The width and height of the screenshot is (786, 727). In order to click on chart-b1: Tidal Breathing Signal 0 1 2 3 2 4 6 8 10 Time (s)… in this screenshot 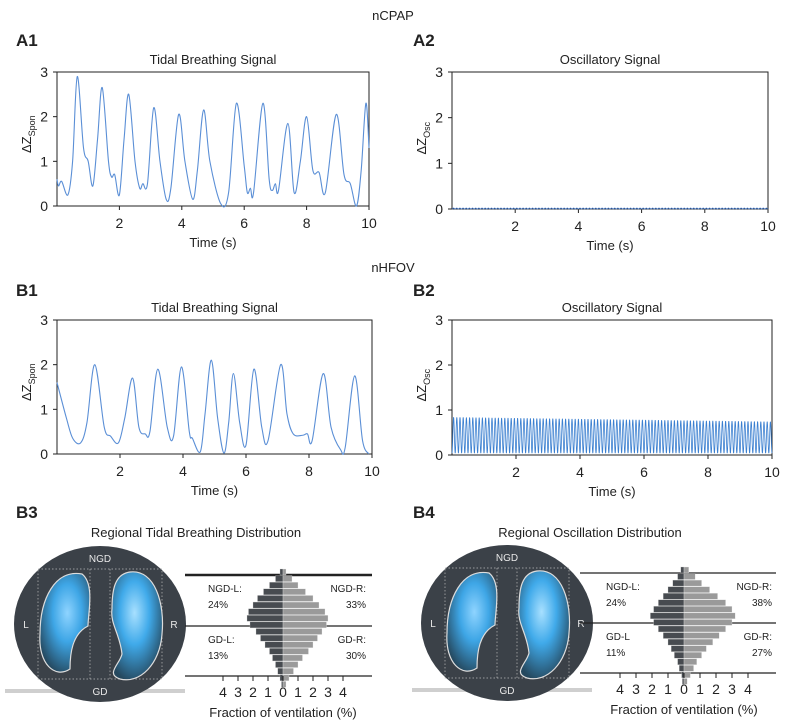, I will do `click(199, 399)`.